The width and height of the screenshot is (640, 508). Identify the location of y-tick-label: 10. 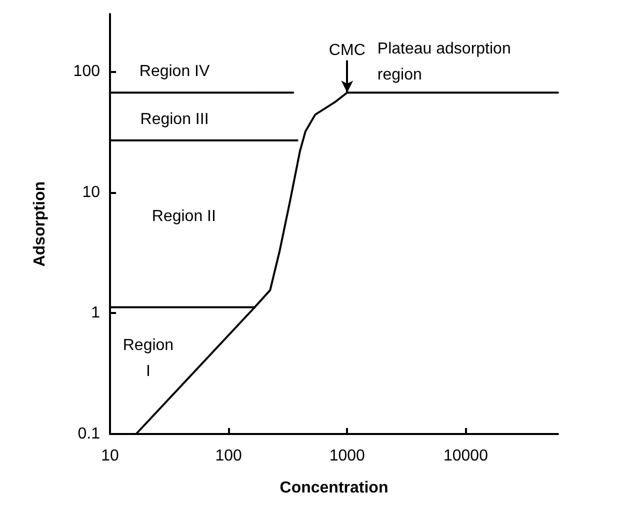
(91, 192).